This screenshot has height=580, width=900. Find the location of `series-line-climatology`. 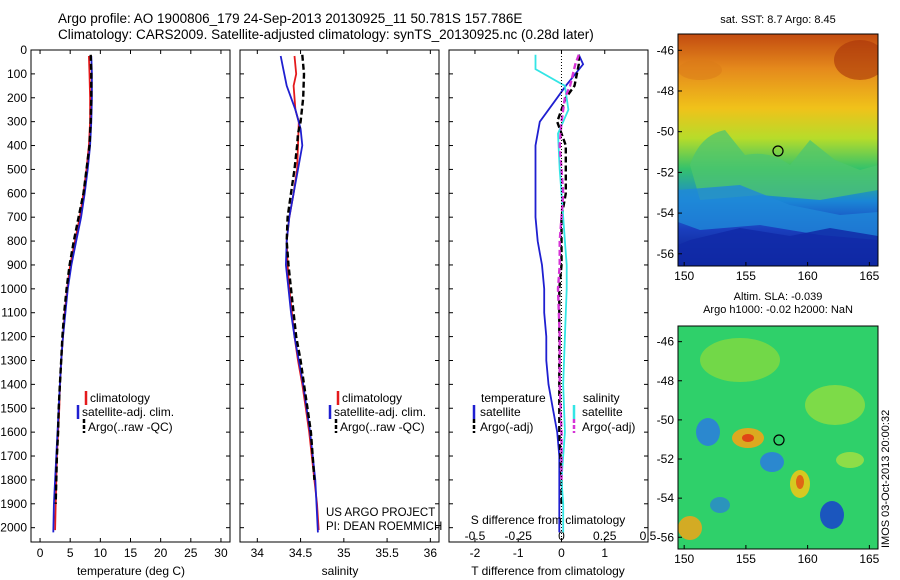

series-line-climatology is located at coordinates (72, 293).